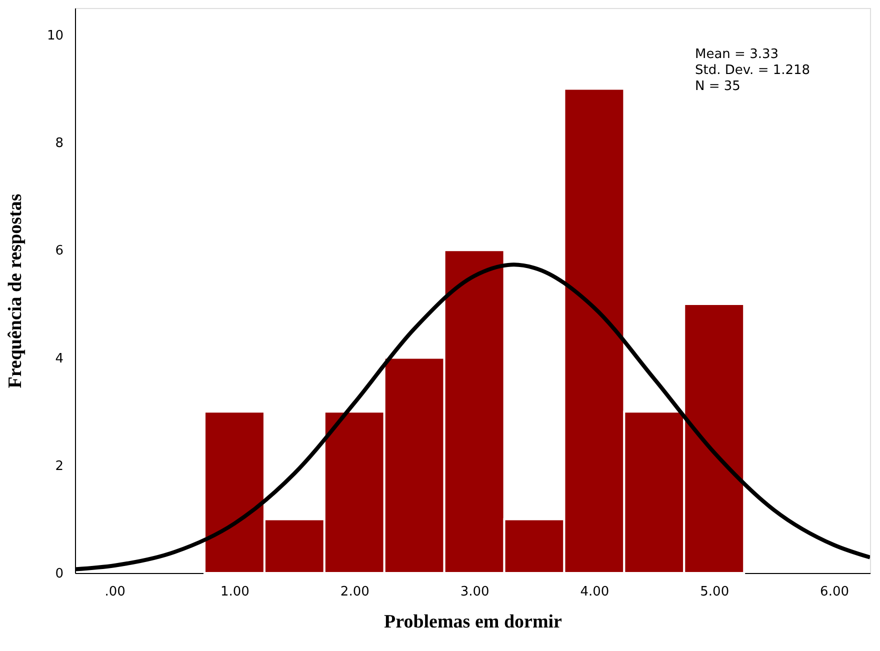 This screenshot has height=651, width=880. I want to click on x-tick-label: 4.00, so click(595, 592).